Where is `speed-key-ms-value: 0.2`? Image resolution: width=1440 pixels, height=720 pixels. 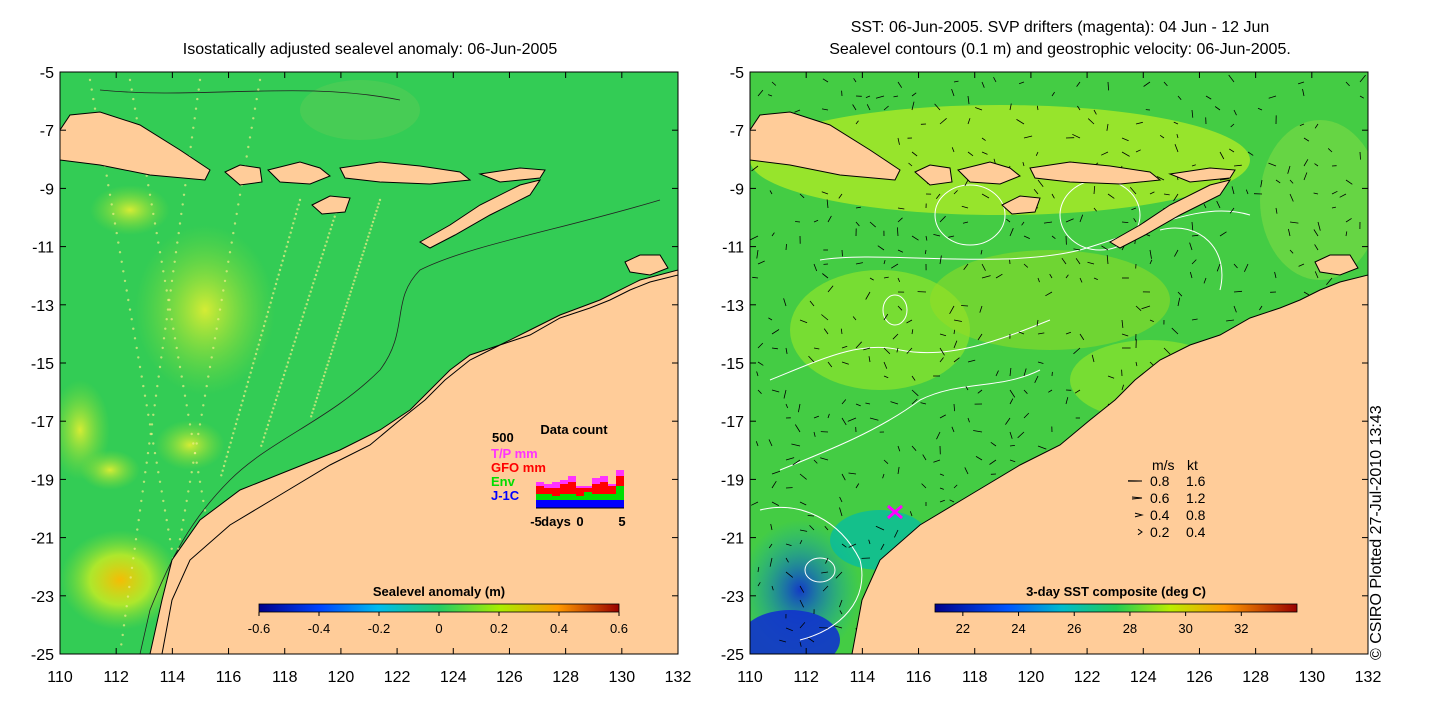
speed-key-ms-value: 0.2 is located at coordinates (1160, 532).